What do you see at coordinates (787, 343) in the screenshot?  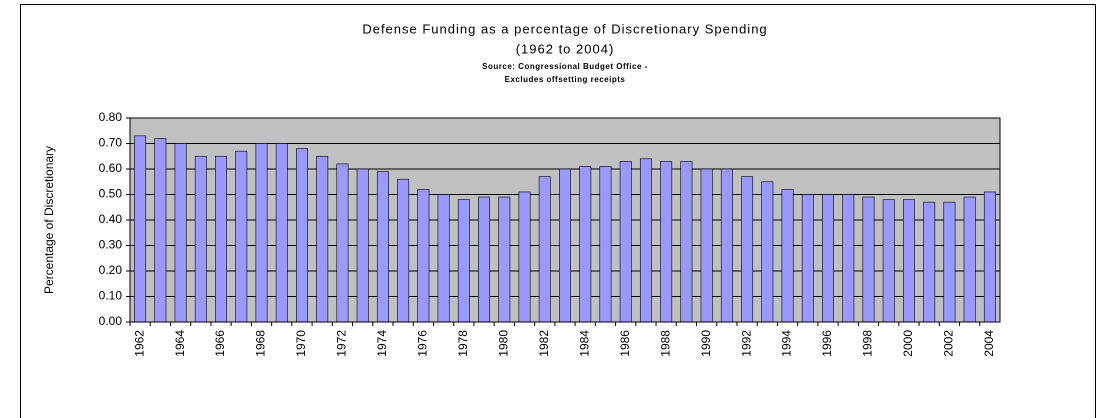 I see `x-tick-label: 1994` at bounding box center [787, 343].